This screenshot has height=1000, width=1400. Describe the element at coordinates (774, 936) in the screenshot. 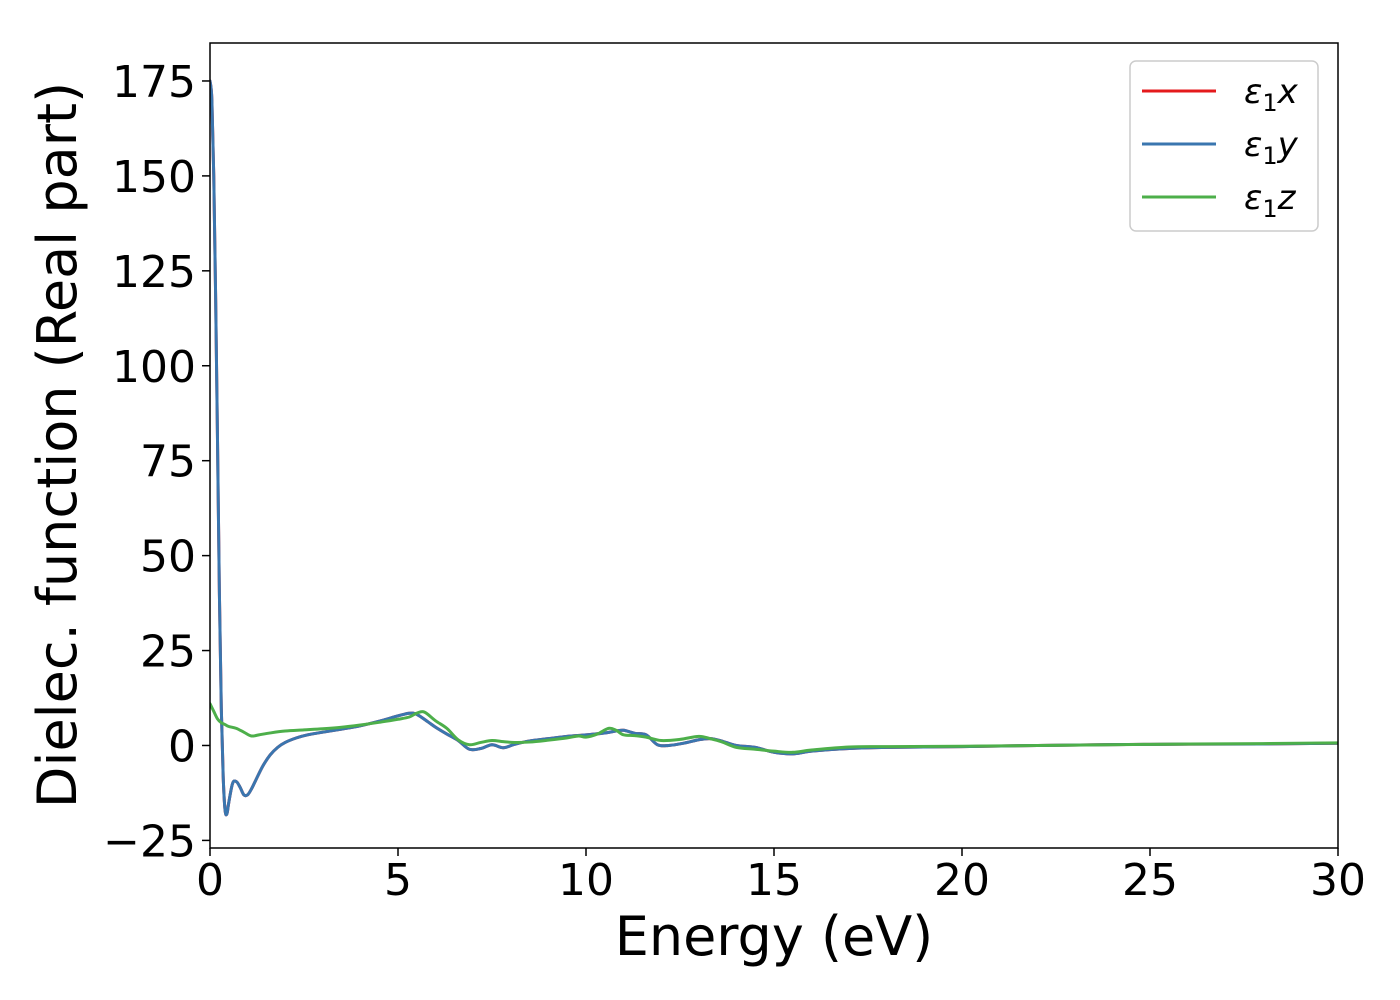

I see `x-axis-label: Energy (eV)` at that location.